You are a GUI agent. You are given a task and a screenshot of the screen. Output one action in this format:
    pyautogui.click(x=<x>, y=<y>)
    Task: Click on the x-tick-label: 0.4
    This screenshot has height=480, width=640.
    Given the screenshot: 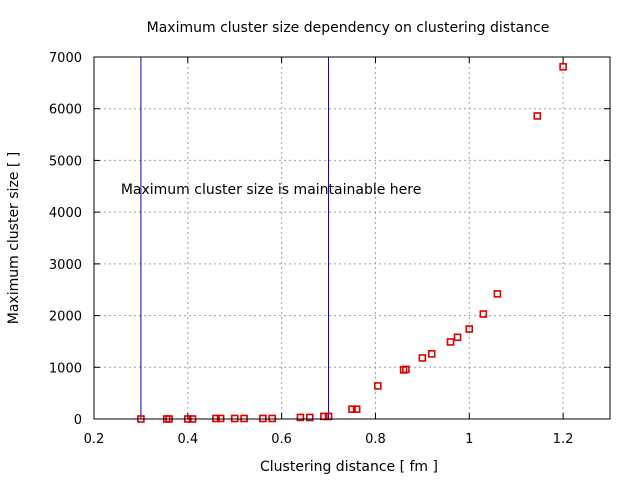 What is the action you would take?
    pyautogui.click(x=187, y=439)
    